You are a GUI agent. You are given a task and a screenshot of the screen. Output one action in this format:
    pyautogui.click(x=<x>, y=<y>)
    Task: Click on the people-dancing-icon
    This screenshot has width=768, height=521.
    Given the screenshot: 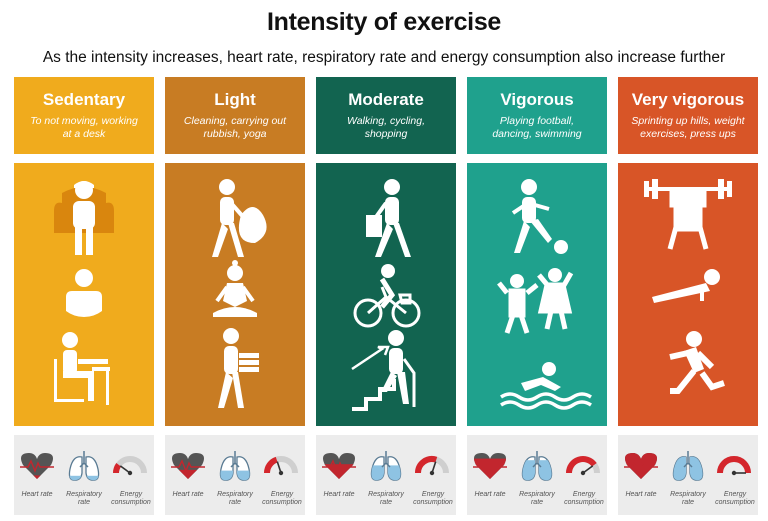 What is the action you would take?
    pyautogui.click(x=535, y=301)
    